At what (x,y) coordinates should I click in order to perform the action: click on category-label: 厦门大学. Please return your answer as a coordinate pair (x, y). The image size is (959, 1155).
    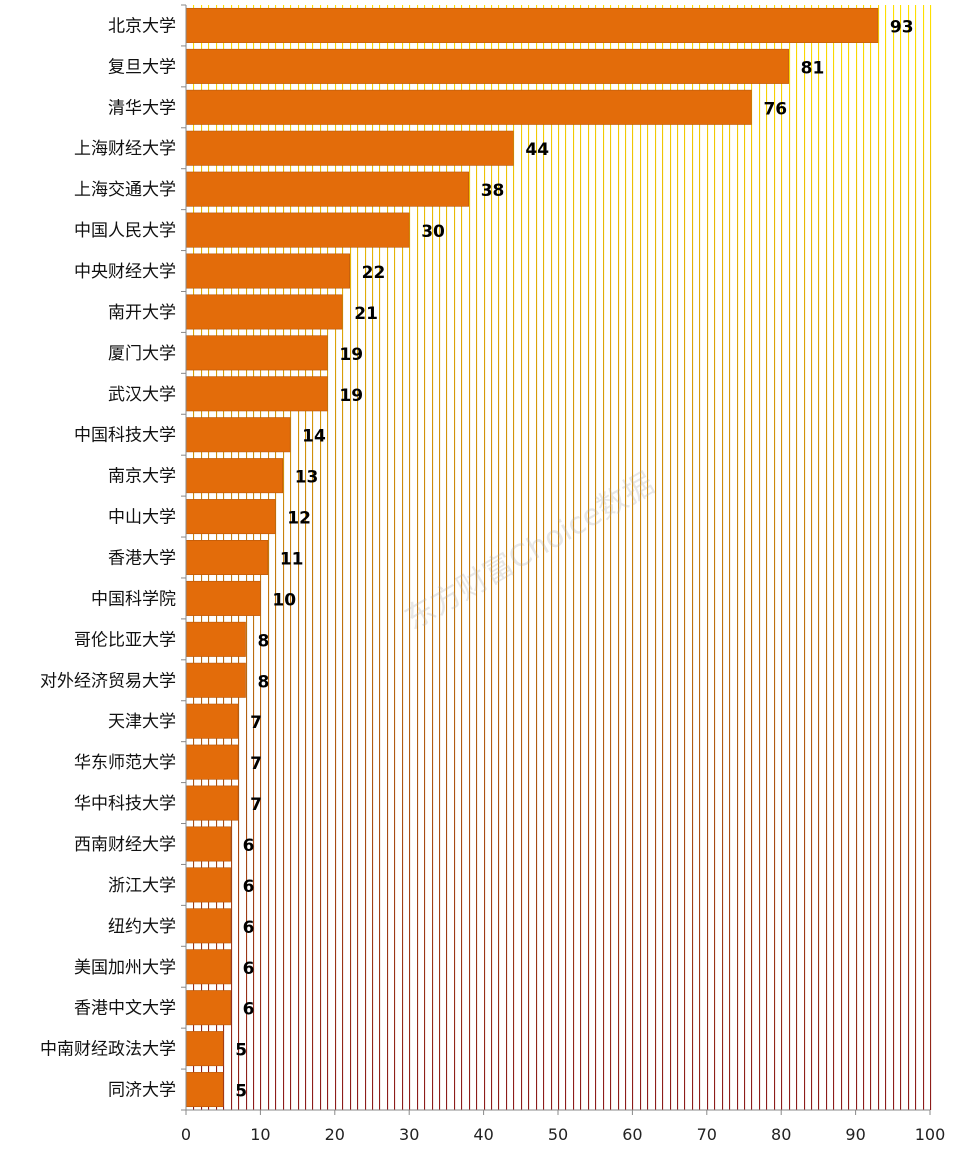
    Looking at the image, I should click on (142, 354).